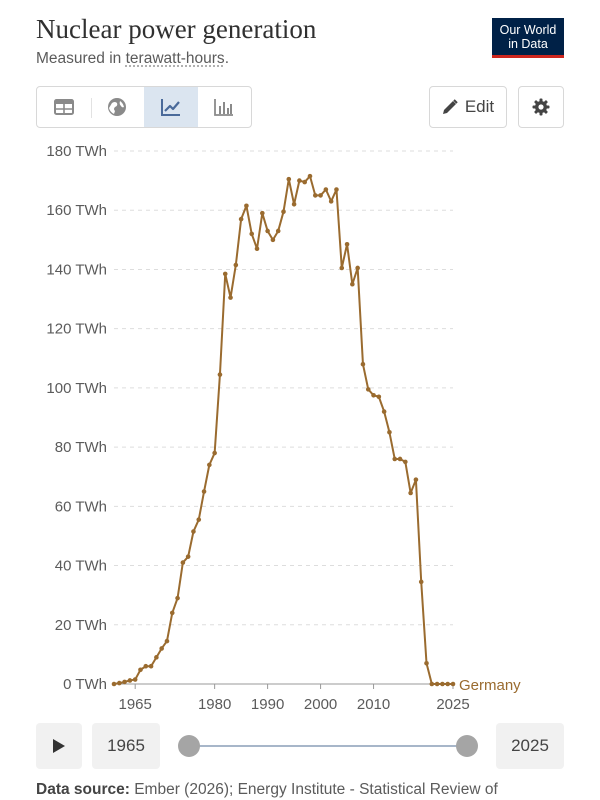 The image size is (600, 800). I want to click on tab-chart, so click(171, 107).